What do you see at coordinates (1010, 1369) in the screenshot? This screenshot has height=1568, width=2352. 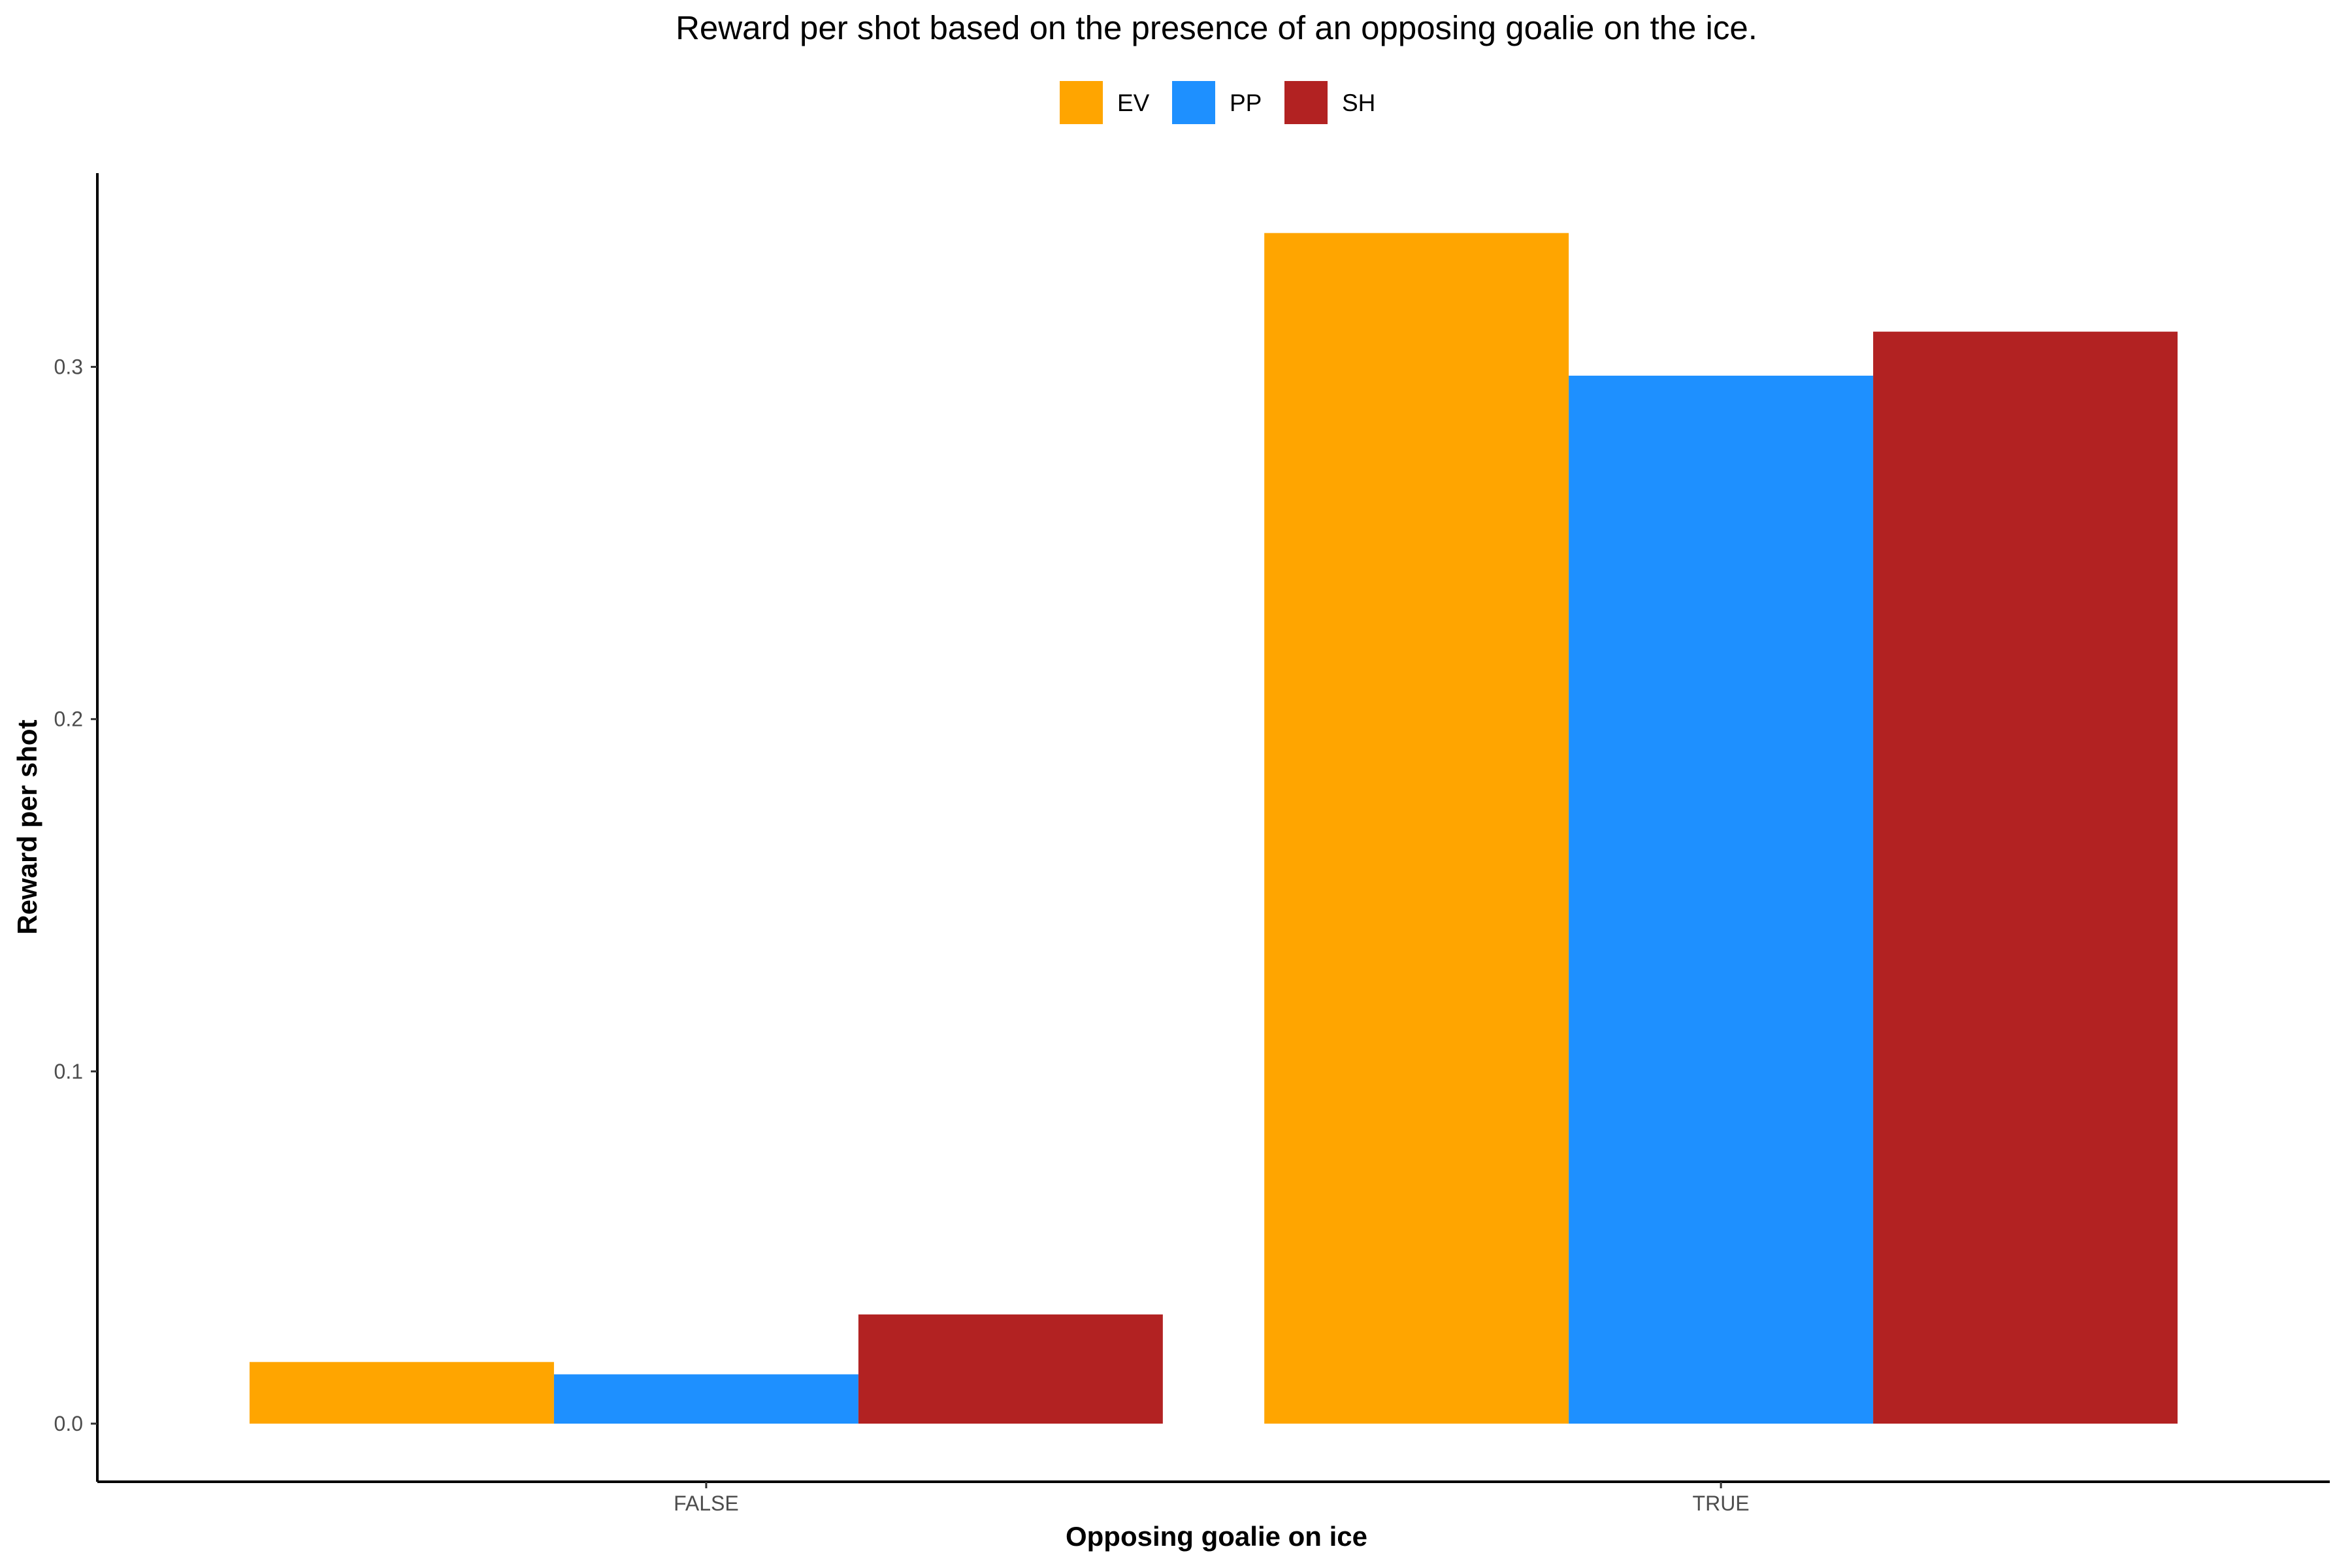 I see `bar-sh-false` at bounding box center [1010, 1369].